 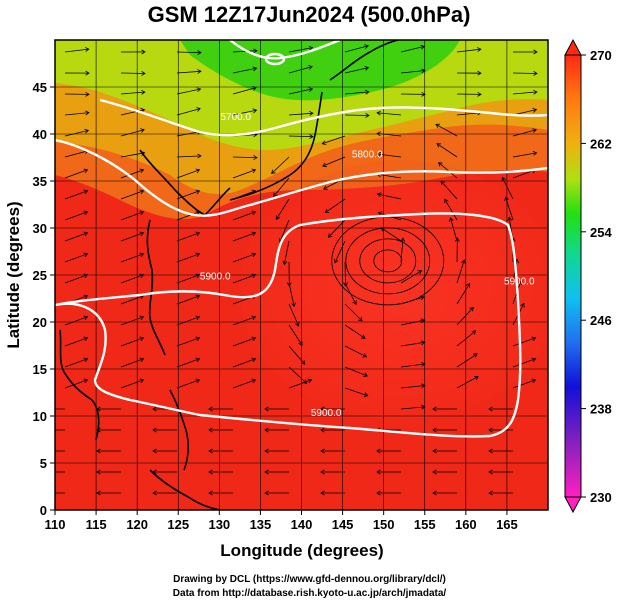 I want to click on coastline-china-east, so click(x=156, y=287).